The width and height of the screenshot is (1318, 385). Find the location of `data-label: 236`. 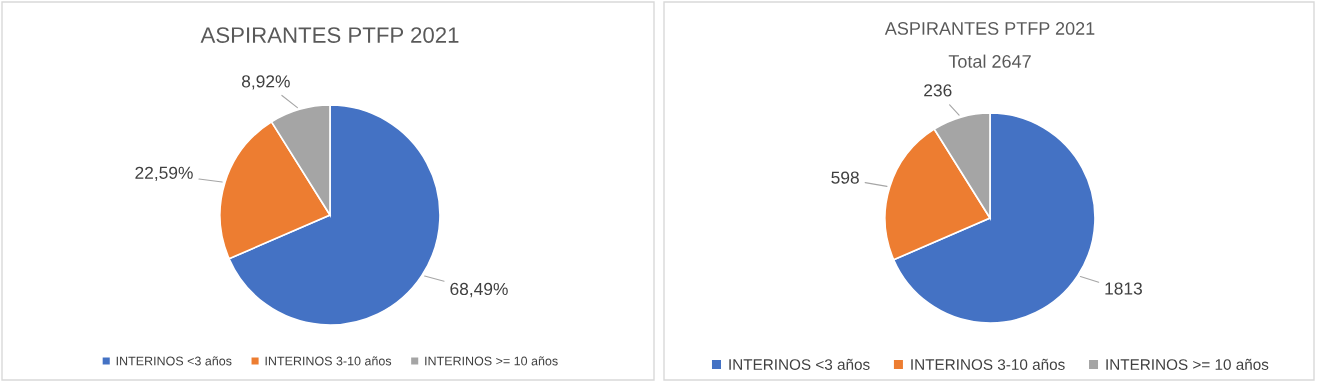

data-label: 236 is located at coordinates (938, 90).